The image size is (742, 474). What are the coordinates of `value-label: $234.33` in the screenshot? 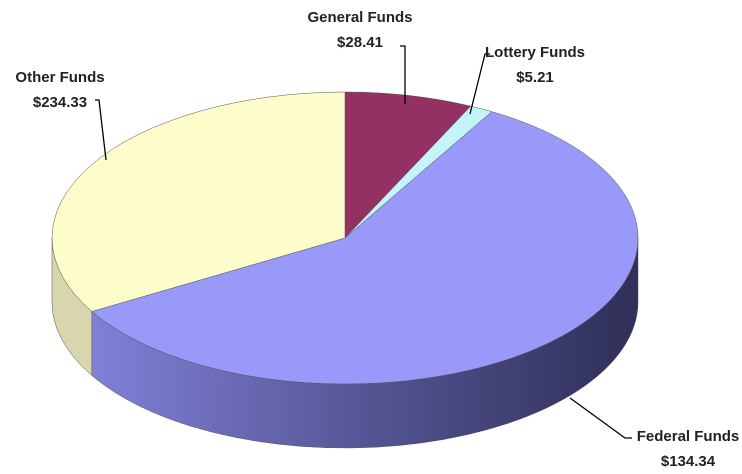 It's located at (60, 102).